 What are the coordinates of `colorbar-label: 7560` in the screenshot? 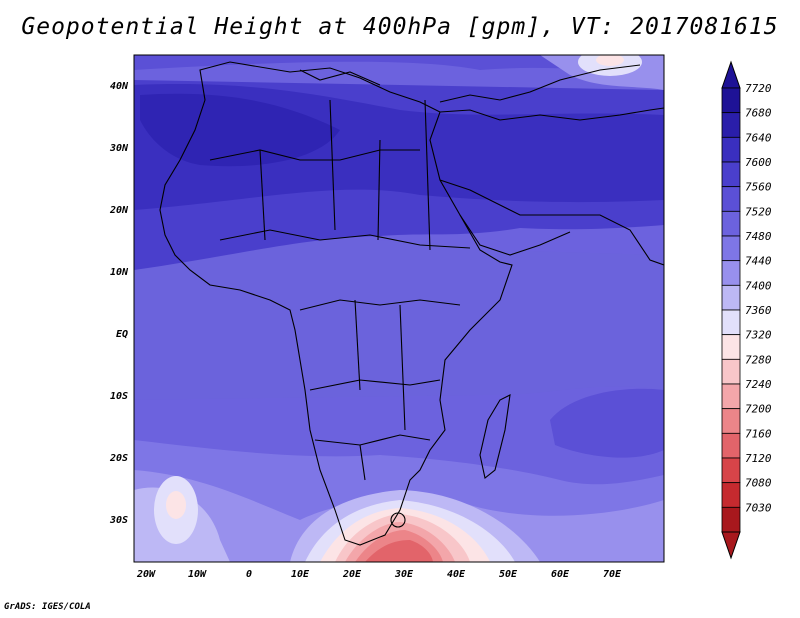 It's located at (758, 187).